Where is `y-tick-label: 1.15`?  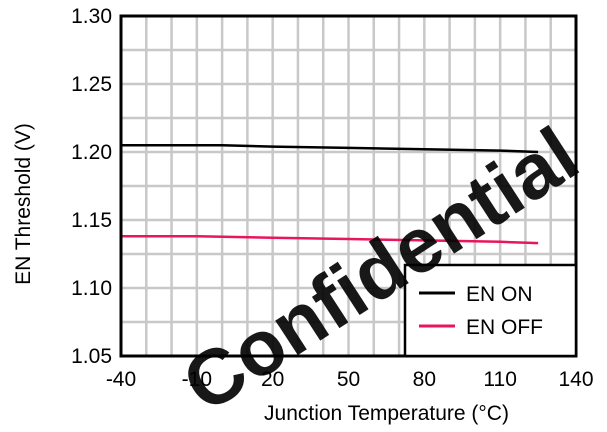
y-tick-label: 1.15 is located at coordinates (91, 220).